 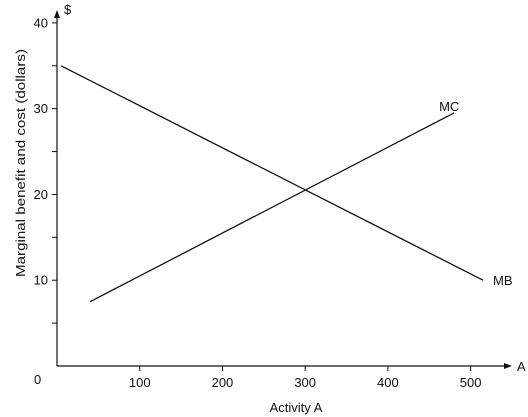 I want to click on y-tick-label: 40, so click(x=41, y=22).